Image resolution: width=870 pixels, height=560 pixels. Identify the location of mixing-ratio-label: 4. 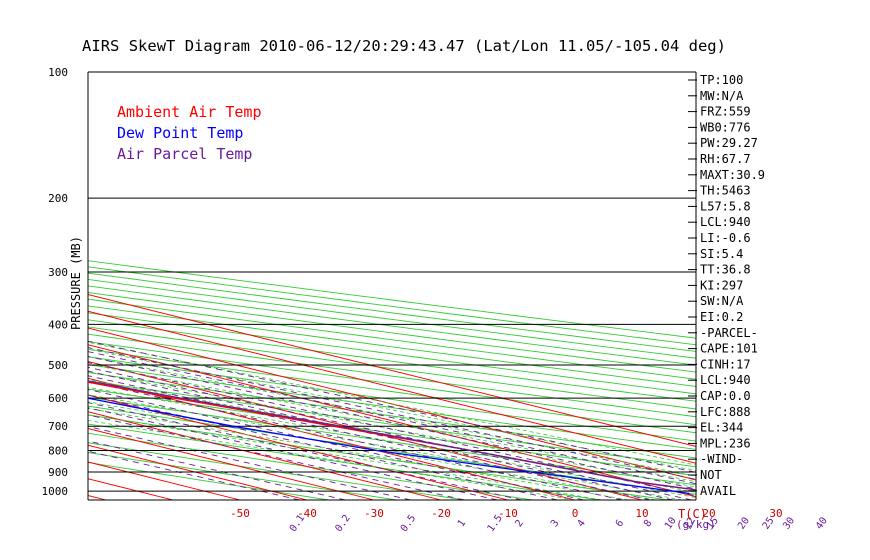
(581, 523).